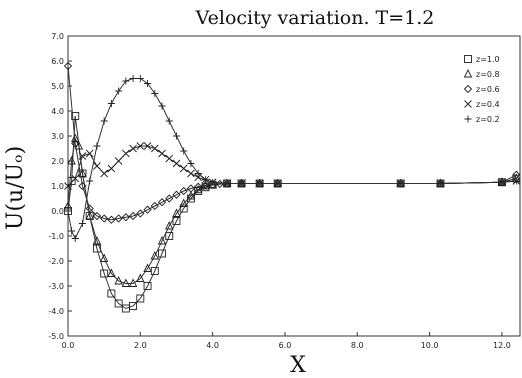  What do you see at coordinates (212, 345) in the screenshot?
I see `x-tick-label: 4.0` at bounding box center [212, 345].